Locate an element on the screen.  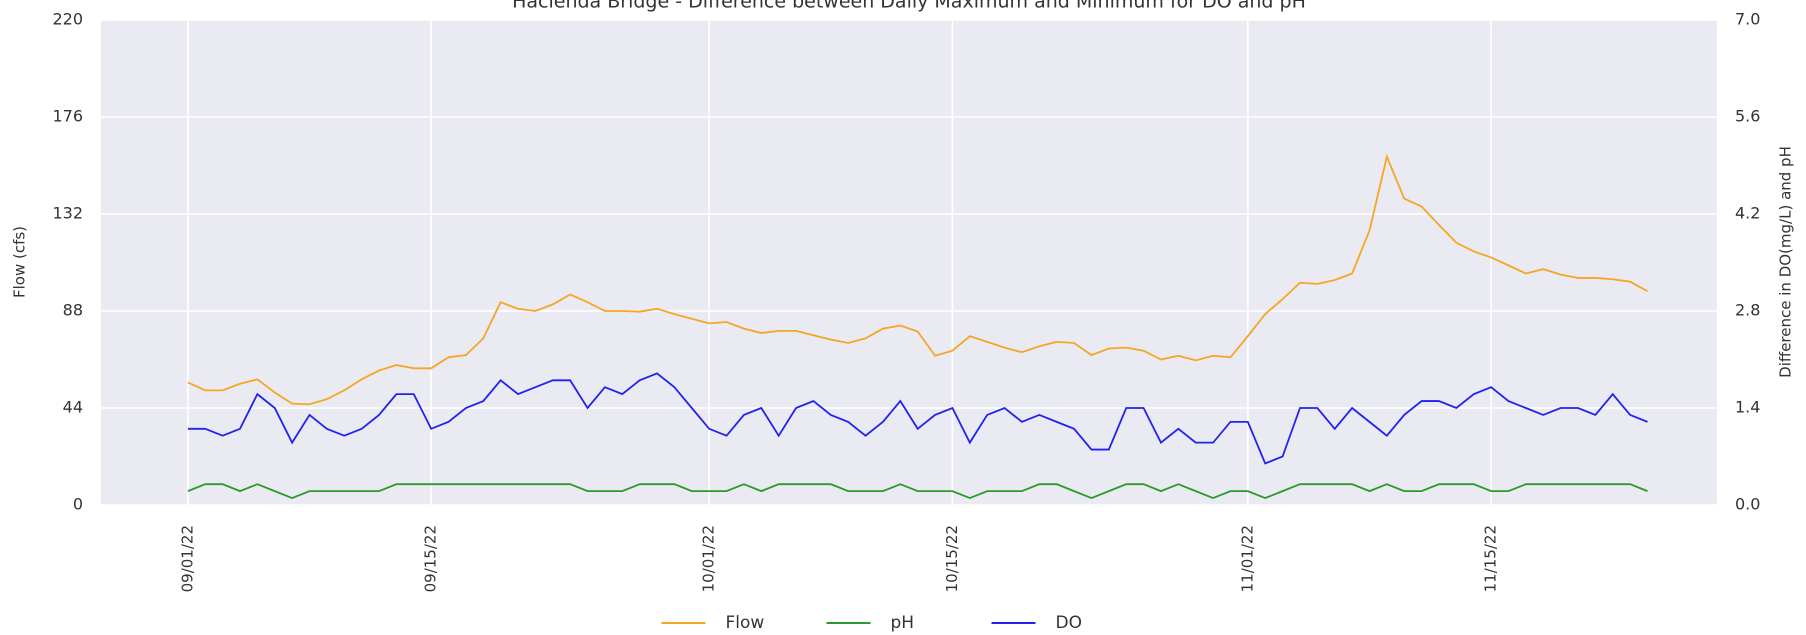
x-tick-label: 11/01/22 is located at coordinates (1247, 558).